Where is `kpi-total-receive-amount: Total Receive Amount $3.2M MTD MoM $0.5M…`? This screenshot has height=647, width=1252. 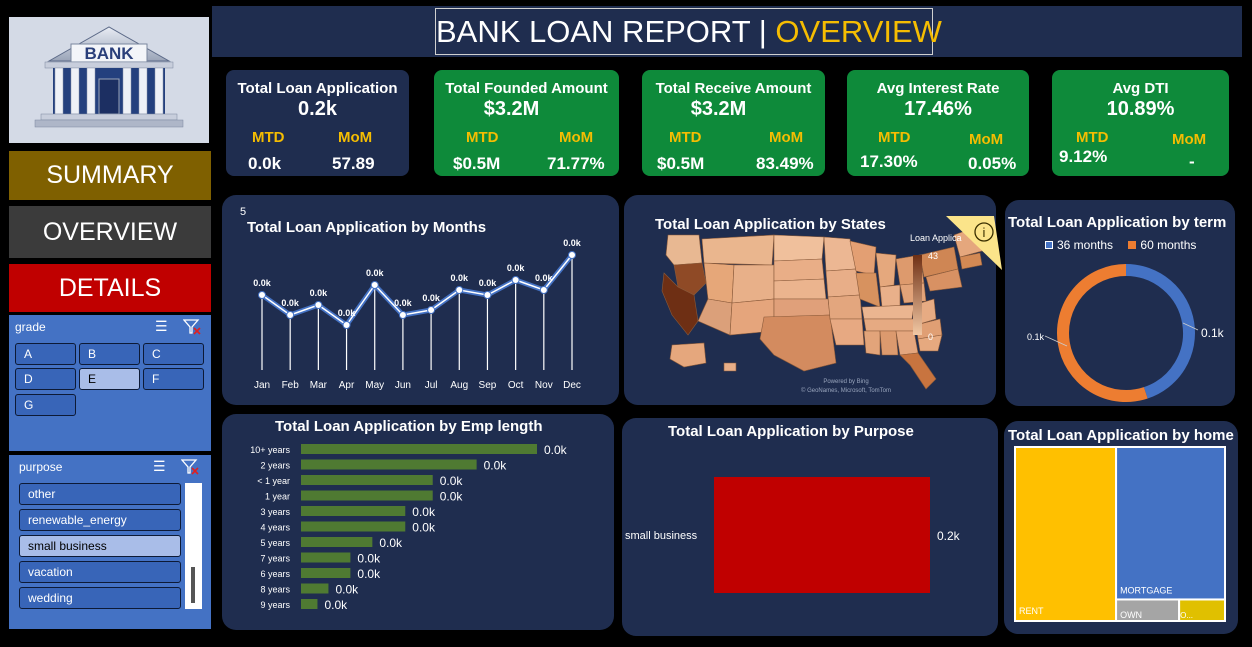 kpi-total-receive-amount: Total Receive Amount $3.2M MTD MoM $0.5M… is located at coordinates (733, 123).